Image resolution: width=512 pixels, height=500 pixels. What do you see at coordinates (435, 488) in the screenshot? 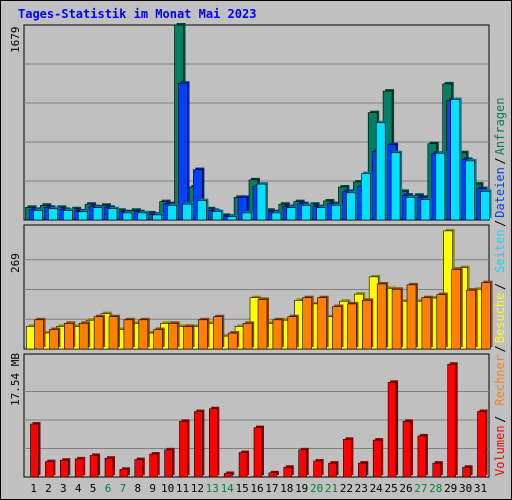
I see `day-label: 28` at bounding box center [435, 488].